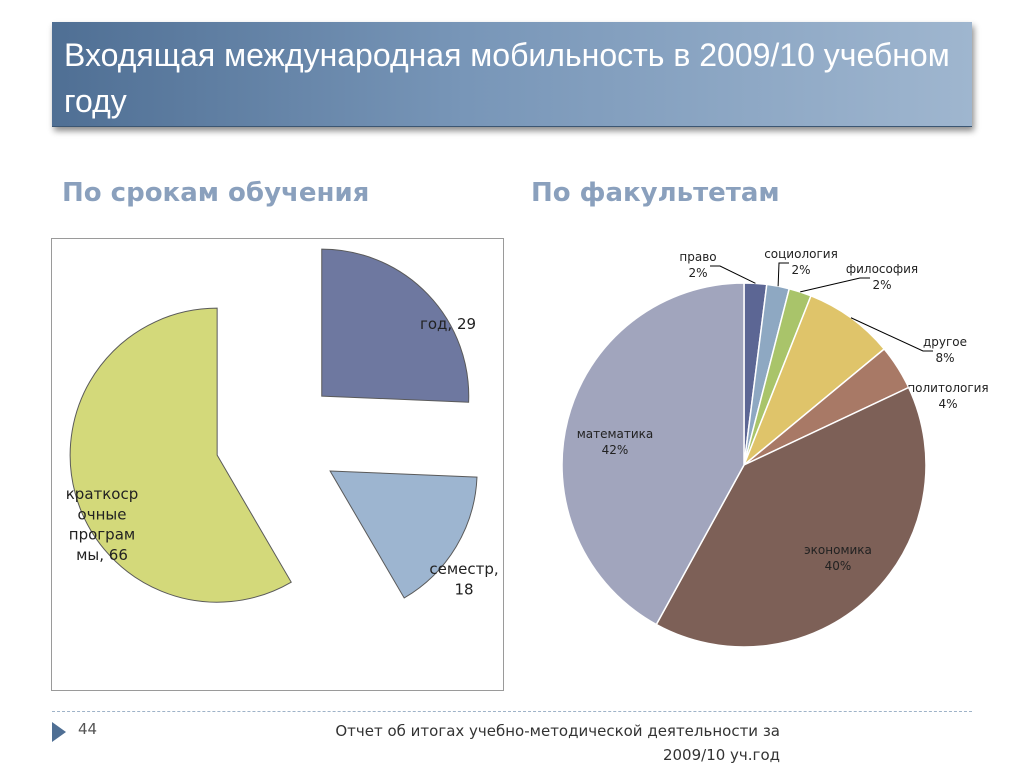 This screenshot has width=1024, height=768. Describe the element at coordinates (615, 442) in the screenshot. I see `faculty-slice-label-6: математика 42%` at that location.